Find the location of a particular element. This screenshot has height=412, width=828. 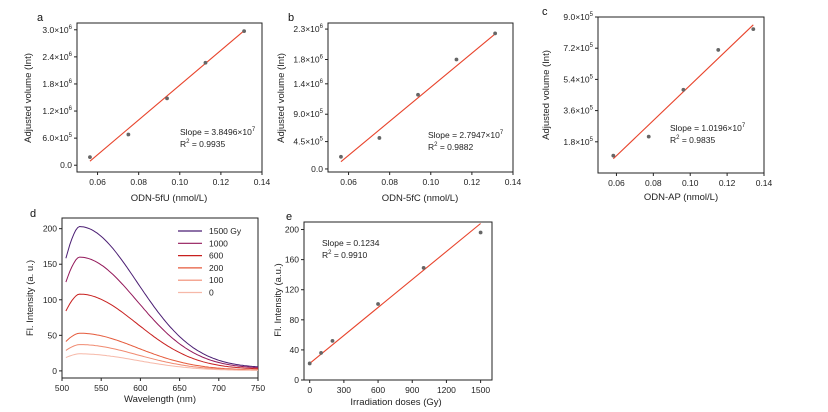

panel-e-marks is located at coordinates (395, 294).